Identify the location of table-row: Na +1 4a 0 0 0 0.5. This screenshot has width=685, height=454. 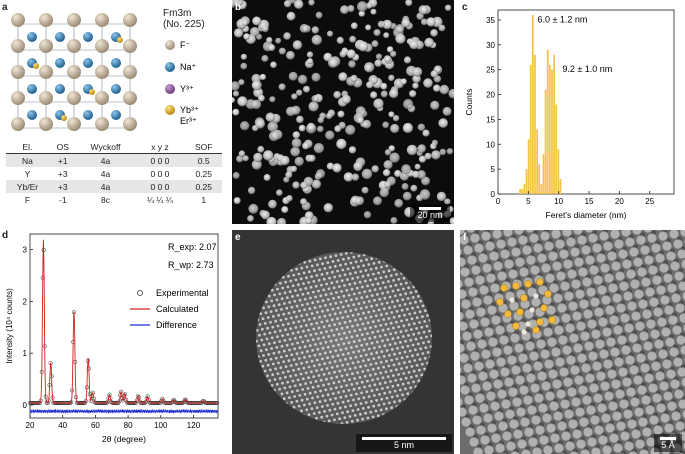
(114, 160).